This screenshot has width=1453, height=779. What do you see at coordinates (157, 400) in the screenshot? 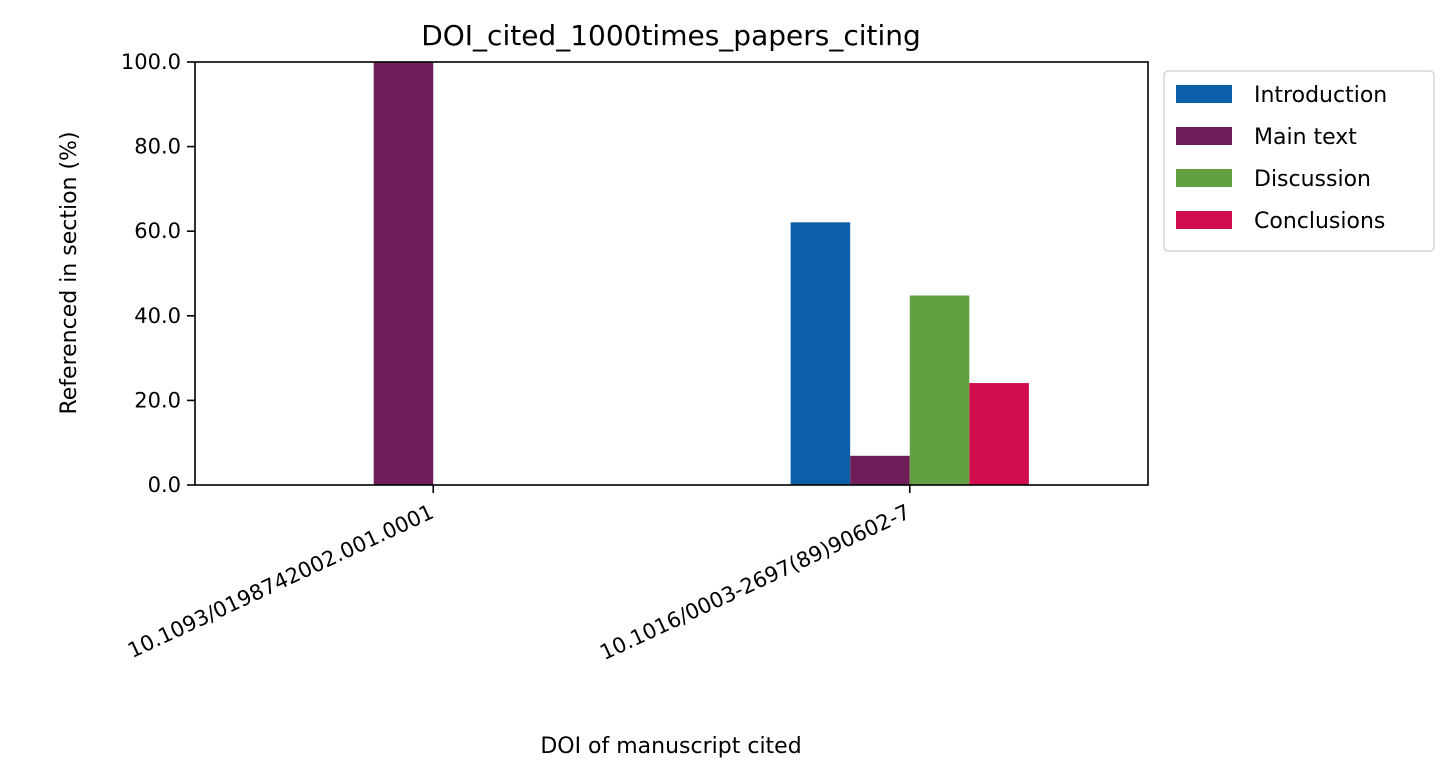
I see `y-tick-label: 20.0` at bounding box center [157, 400].